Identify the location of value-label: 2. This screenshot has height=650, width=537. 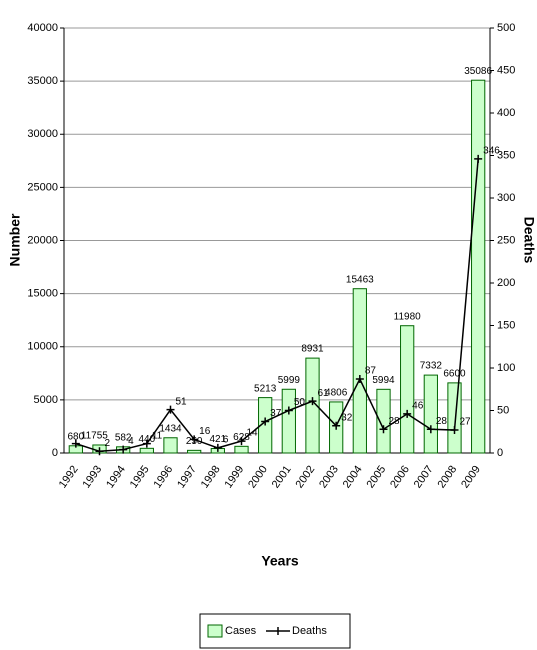
(108, 443).